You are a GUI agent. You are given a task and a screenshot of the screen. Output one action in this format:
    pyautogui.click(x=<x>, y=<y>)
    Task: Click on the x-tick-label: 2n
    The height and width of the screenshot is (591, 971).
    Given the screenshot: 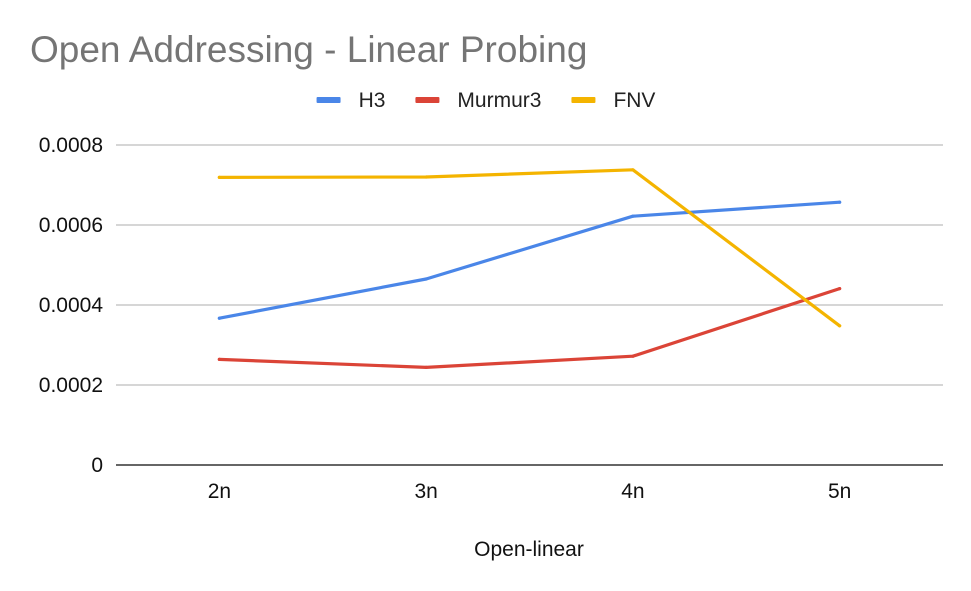 What is the action you would take?
    pyautogui.click(x=219, y=491)
    